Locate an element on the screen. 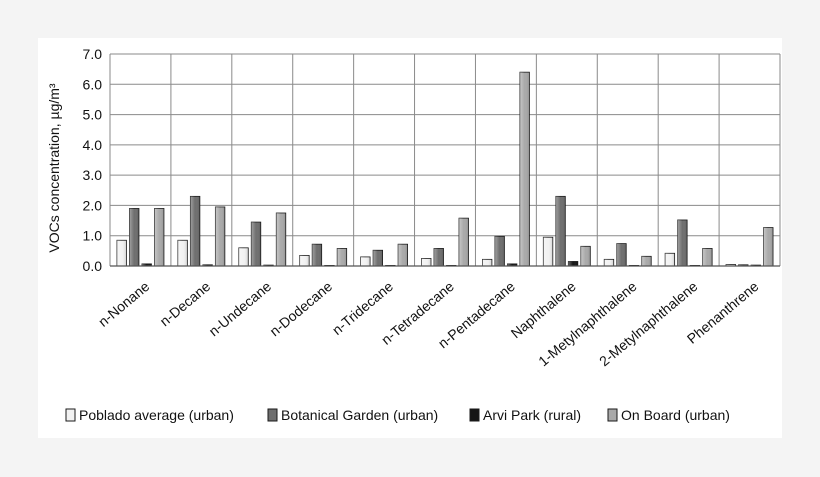 Image resolution: width=820 pixels, height=477 pixels. legend-label-1: Poblado average (urban) is located at coordinates (156, 415).